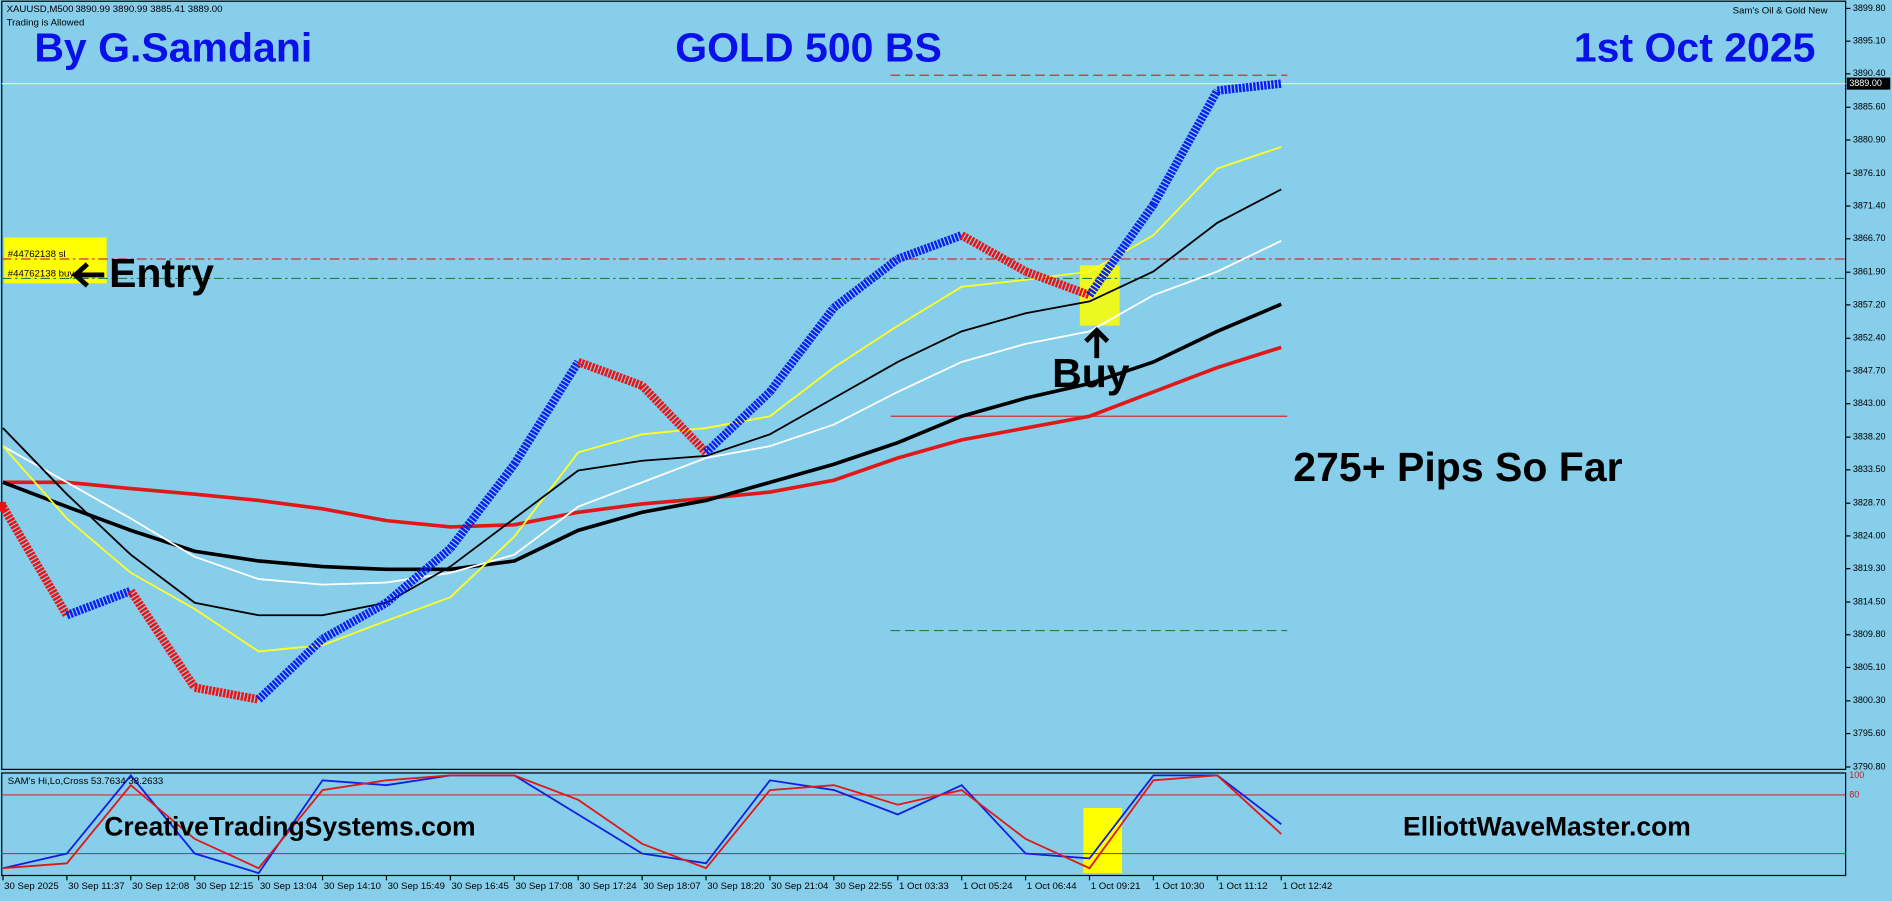 The width and height of the screenshot is (1892, 901). What do you see at coordinates (88, 275) in the screenshot?
I see `entry-arrow` at bounding box center [88, 275].